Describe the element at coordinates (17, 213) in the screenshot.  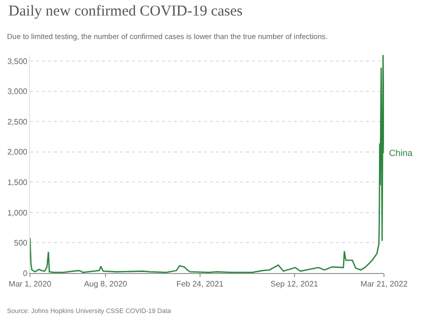
I see `y-tick-label: 1,000` at that location.